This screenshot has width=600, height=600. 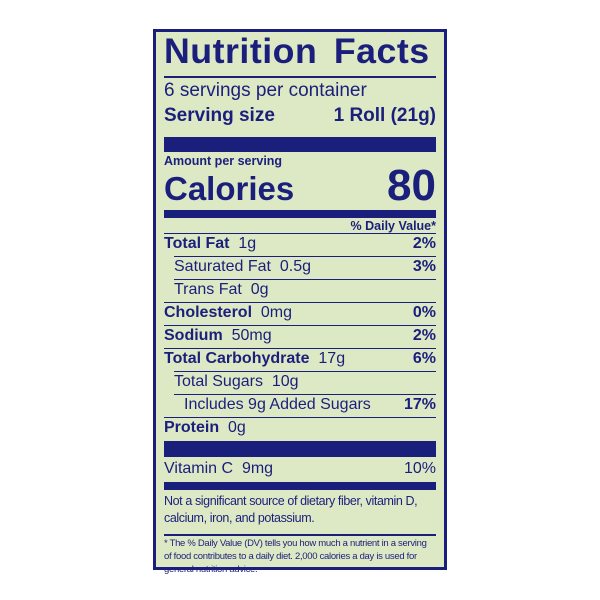 I want to click on nutrient-row: Includes 9g Added Sugars 17%, so click(x=300, y=405).